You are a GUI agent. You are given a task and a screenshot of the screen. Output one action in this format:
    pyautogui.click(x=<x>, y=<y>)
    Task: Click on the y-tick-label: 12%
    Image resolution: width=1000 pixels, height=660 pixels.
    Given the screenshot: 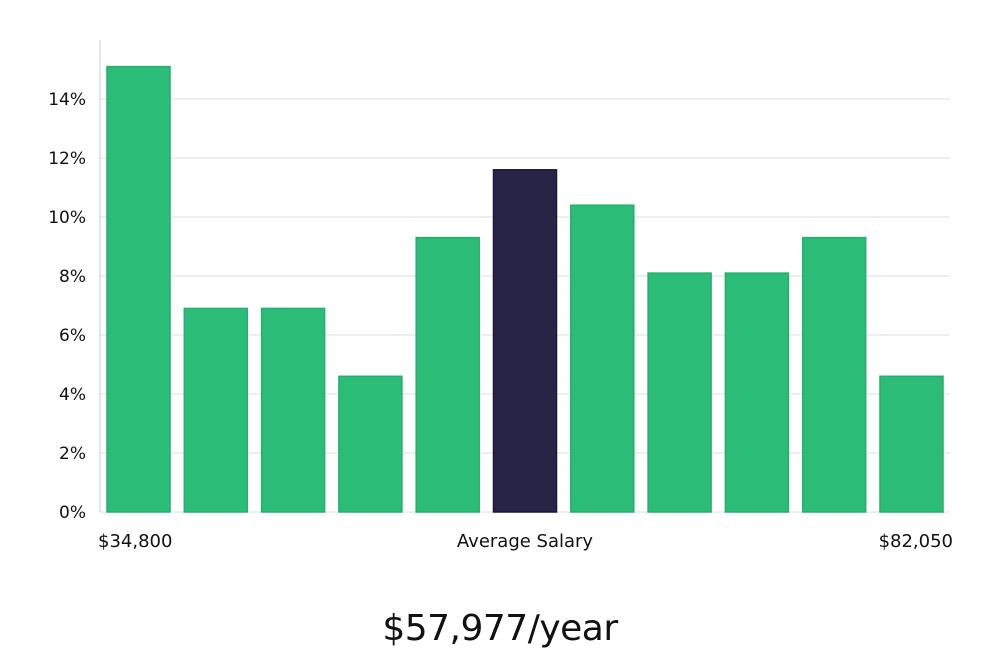 What is the action you would take?
    pyautogui.click(x=67, y=159)
    